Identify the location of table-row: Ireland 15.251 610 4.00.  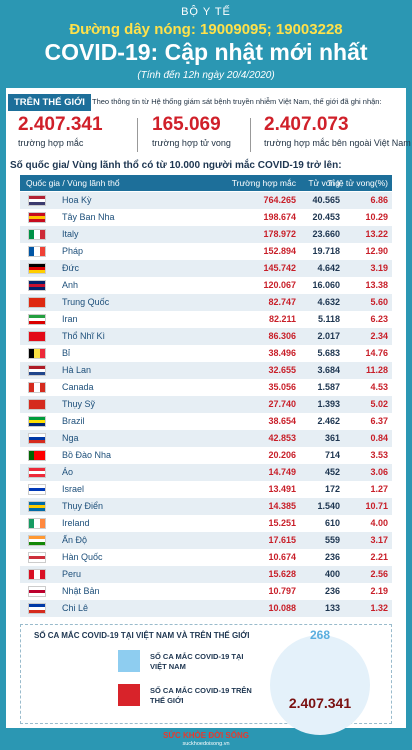
(206, 523).